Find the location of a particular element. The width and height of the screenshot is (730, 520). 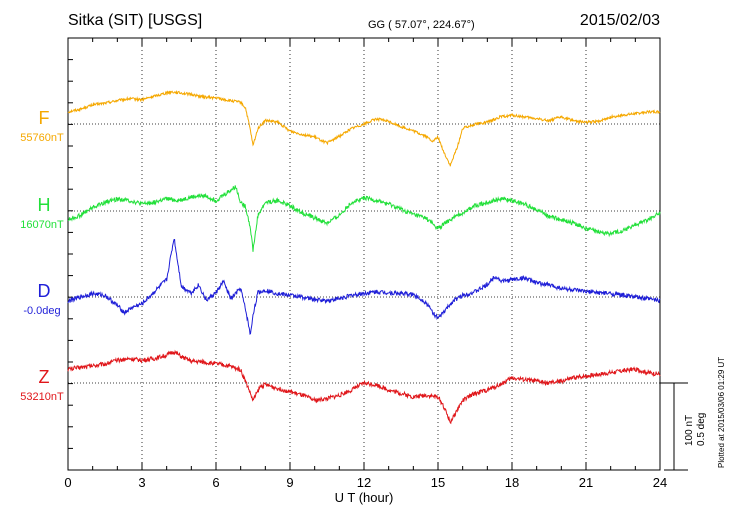

series-line-Z is located at coordinates (364, 387).